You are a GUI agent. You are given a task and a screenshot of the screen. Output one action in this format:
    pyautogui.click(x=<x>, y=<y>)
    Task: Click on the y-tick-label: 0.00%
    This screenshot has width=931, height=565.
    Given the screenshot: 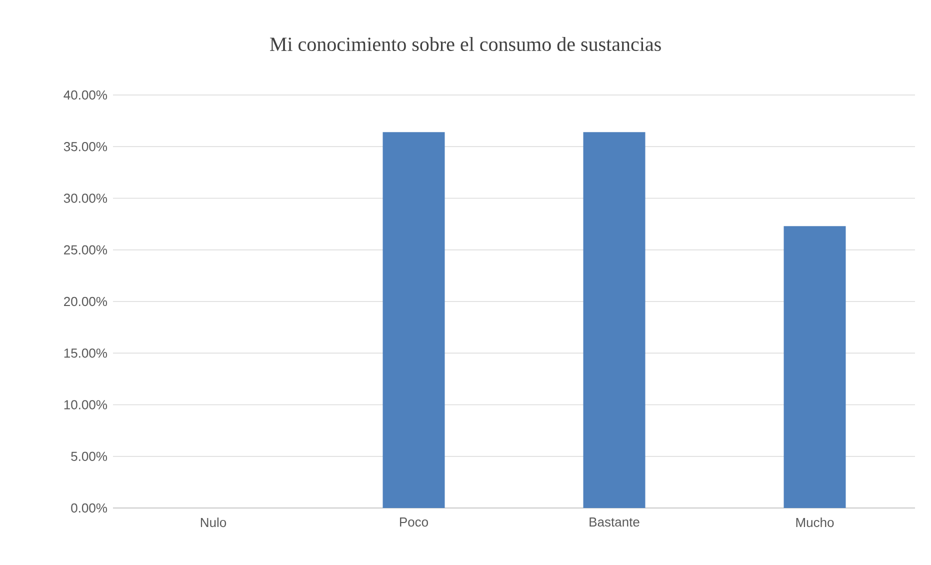 What is the action you would take?
    pyautogui.click(x=89, y=508)
    